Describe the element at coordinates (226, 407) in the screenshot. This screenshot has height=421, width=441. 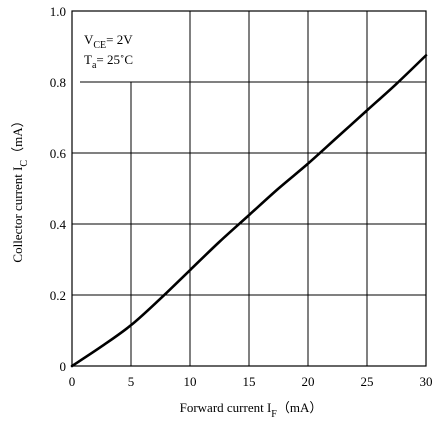
I see `x-axis-label-main: Forward current I` at that location.